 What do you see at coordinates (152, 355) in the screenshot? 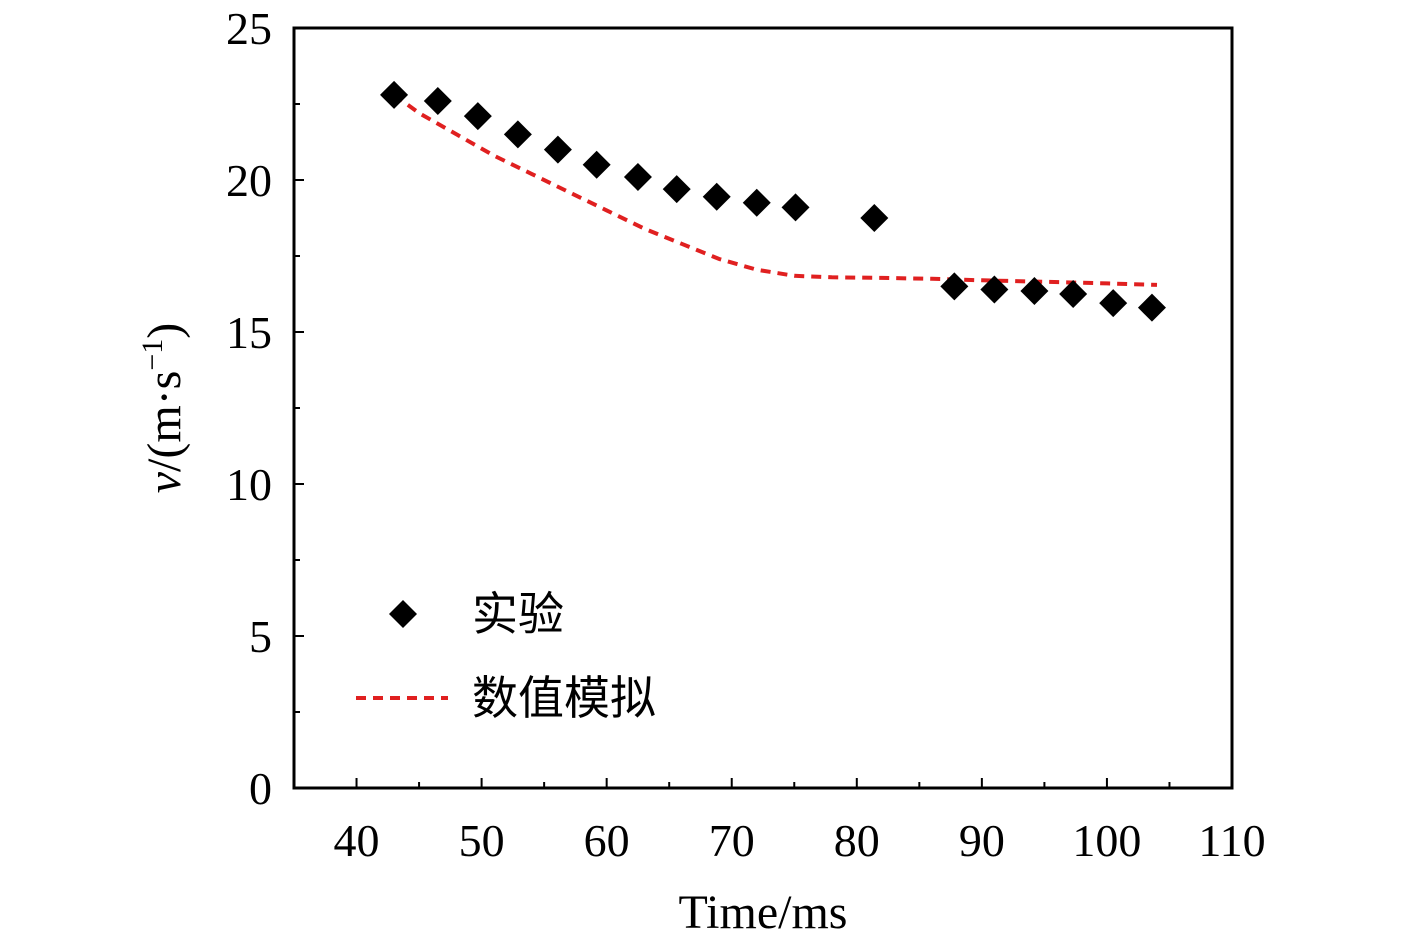
I see `y-axis-unit-exponent: −1` at bounding box center [152, 355].